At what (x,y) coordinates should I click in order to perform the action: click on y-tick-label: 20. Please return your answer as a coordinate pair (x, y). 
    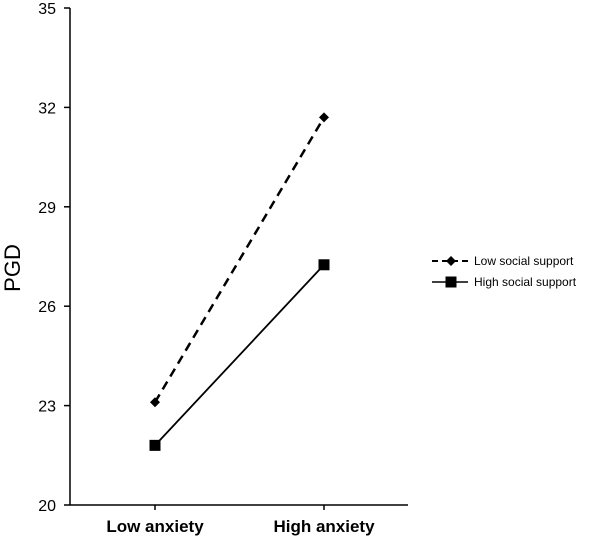
    Looking at the image, I should click on (47, 506).